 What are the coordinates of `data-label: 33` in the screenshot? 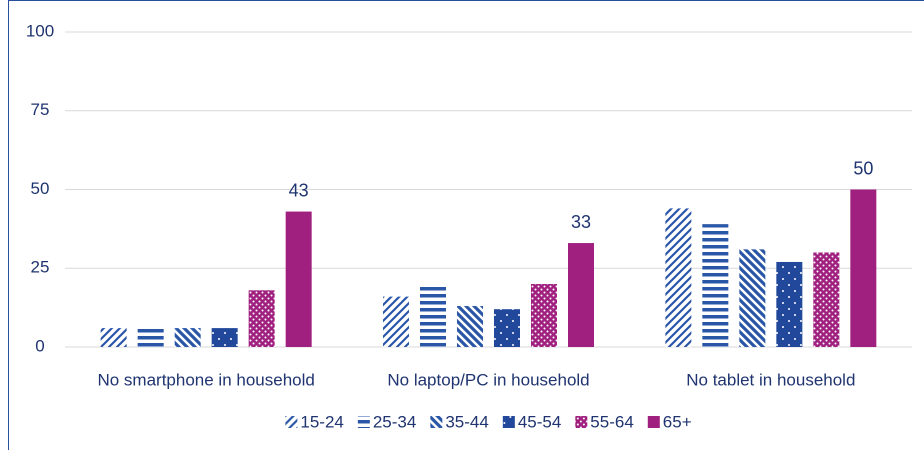 It's located at (581, 222).